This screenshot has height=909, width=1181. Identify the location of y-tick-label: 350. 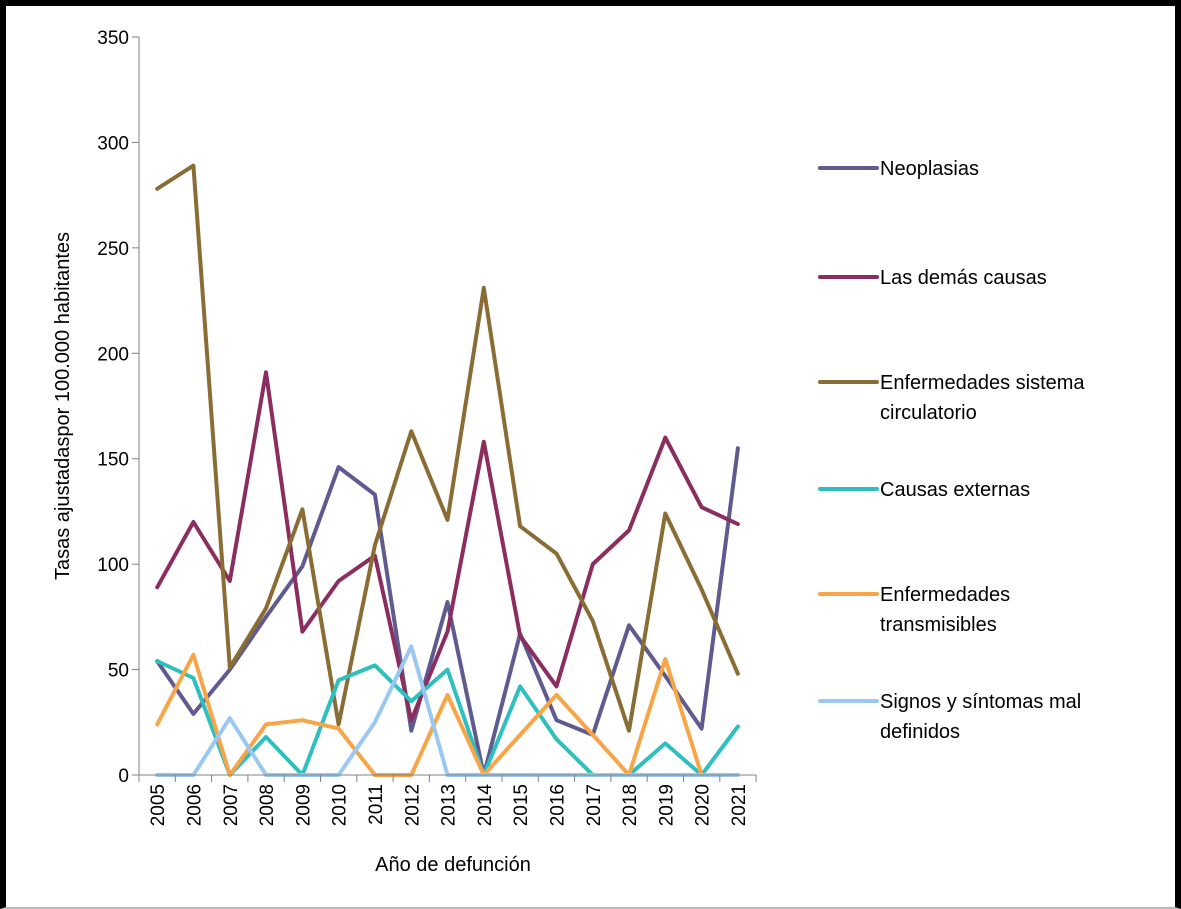
(113, 38).